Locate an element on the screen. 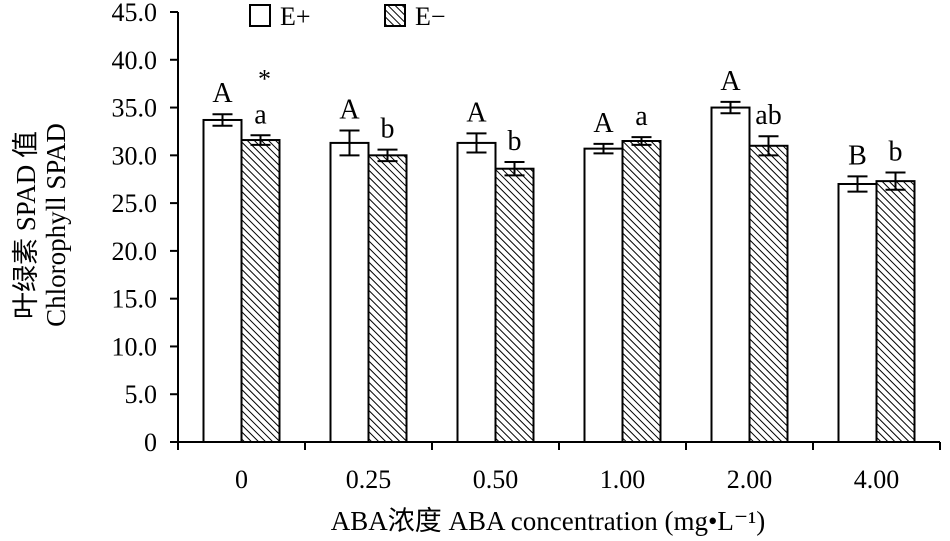 This screenshot has height=541, width=950. y-axis-title-line1: 叶绿素 SPAD 值 is located at coordinates (26, 225).